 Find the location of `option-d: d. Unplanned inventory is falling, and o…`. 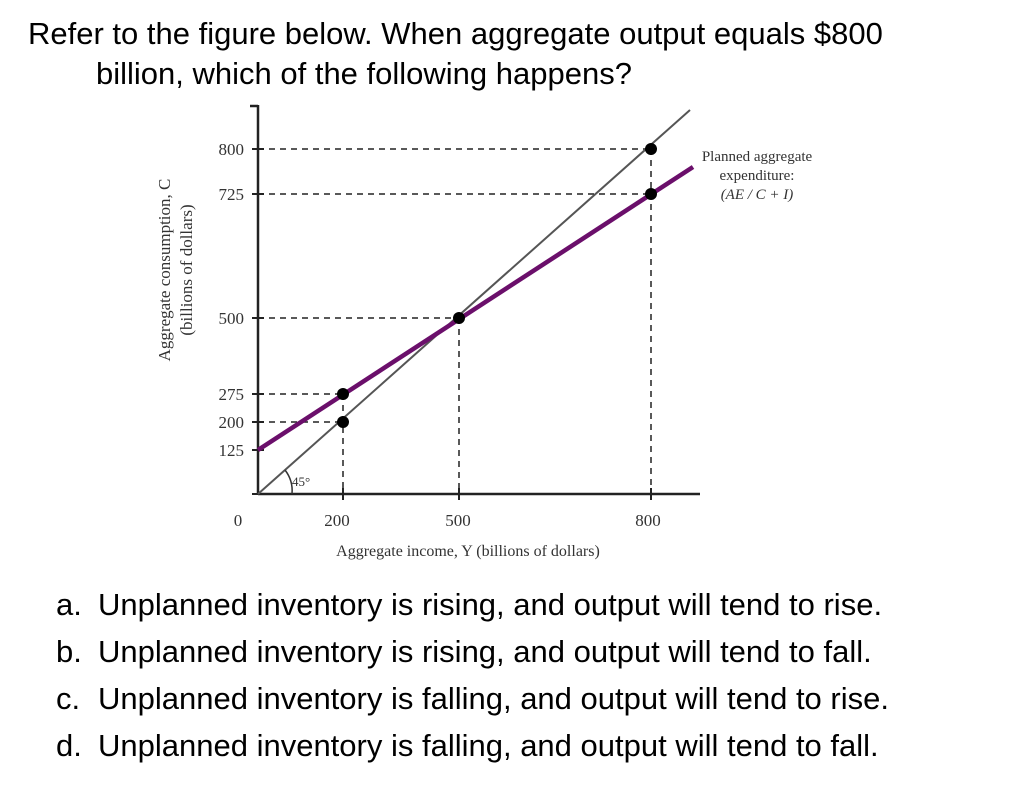

option-d: d. Unplanned inventory is falling, and o… is located at coordinates (467, 746).